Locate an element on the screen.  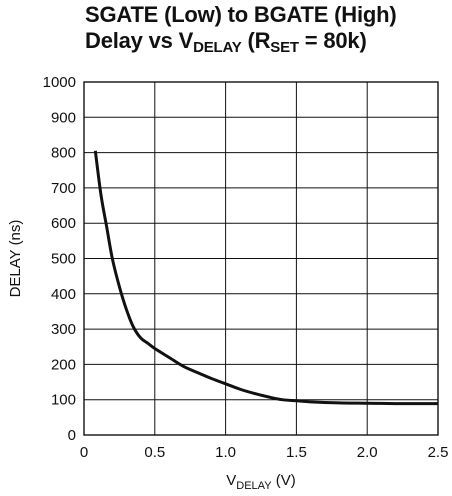
y-tick-label: 800 is located at coordinates (63, 153).